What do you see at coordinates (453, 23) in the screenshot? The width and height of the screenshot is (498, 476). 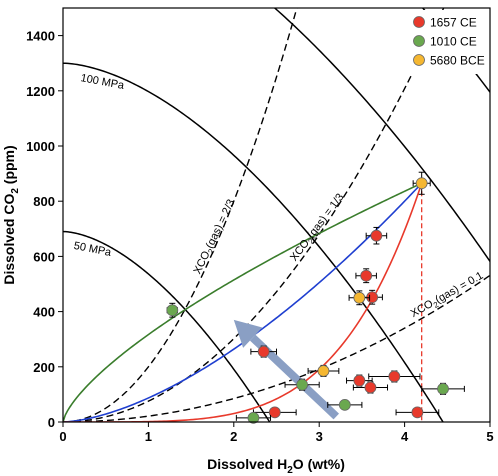 I see `legend-label: 1657 CE` at bounding box center [453, 23].